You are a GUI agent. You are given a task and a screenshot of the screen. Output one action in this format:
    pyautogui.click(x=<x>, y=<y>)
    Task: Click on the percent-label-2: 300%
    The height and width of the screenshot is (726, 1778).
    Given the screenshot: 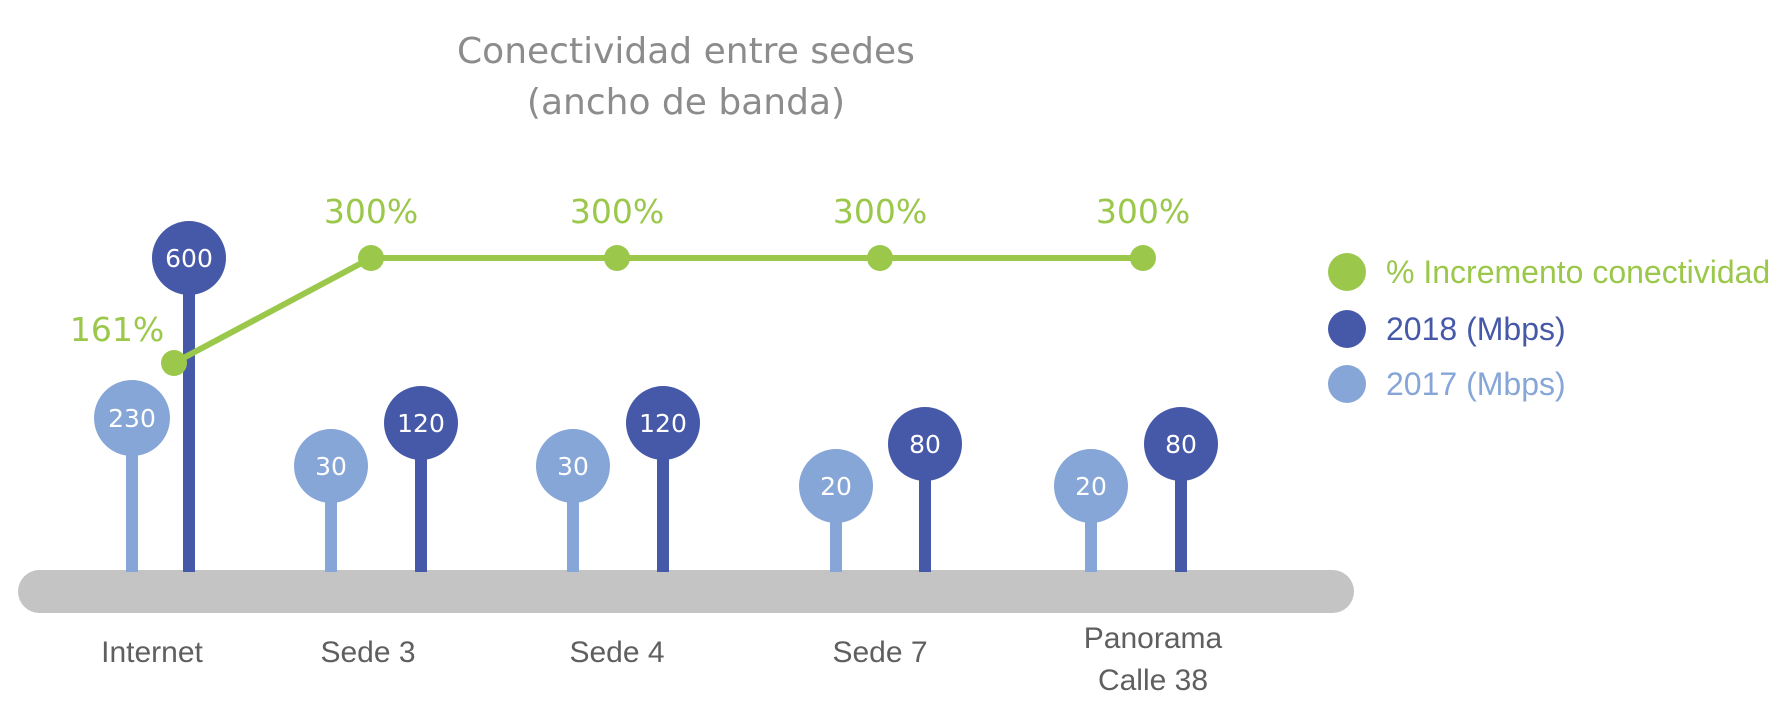 What is the action you would take?
    pyautogui.click(x=617, y=211)
    